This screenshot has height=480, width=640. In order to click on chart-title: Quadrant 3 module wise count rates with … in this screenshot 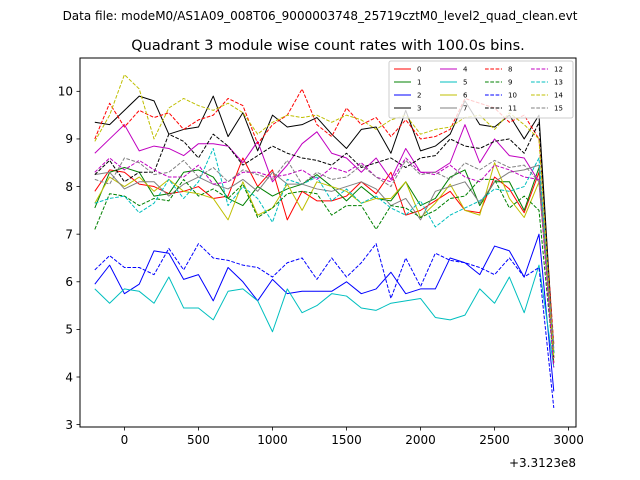, I will do `click(328, 46)`.